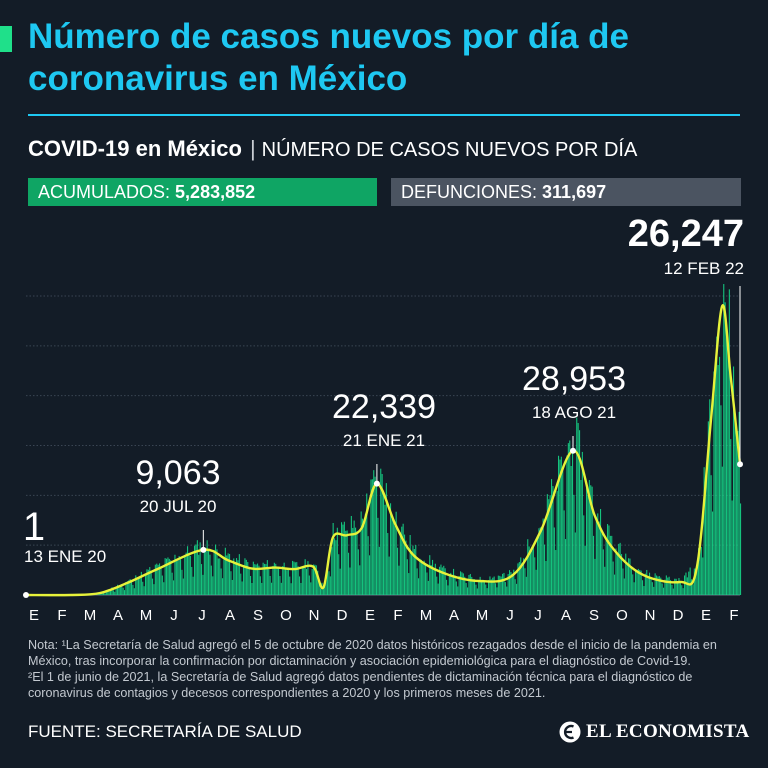 Image resolution: width=768 pixels, height=768 pixels. I want to click on x-tick-label: S, so click(258, 615).